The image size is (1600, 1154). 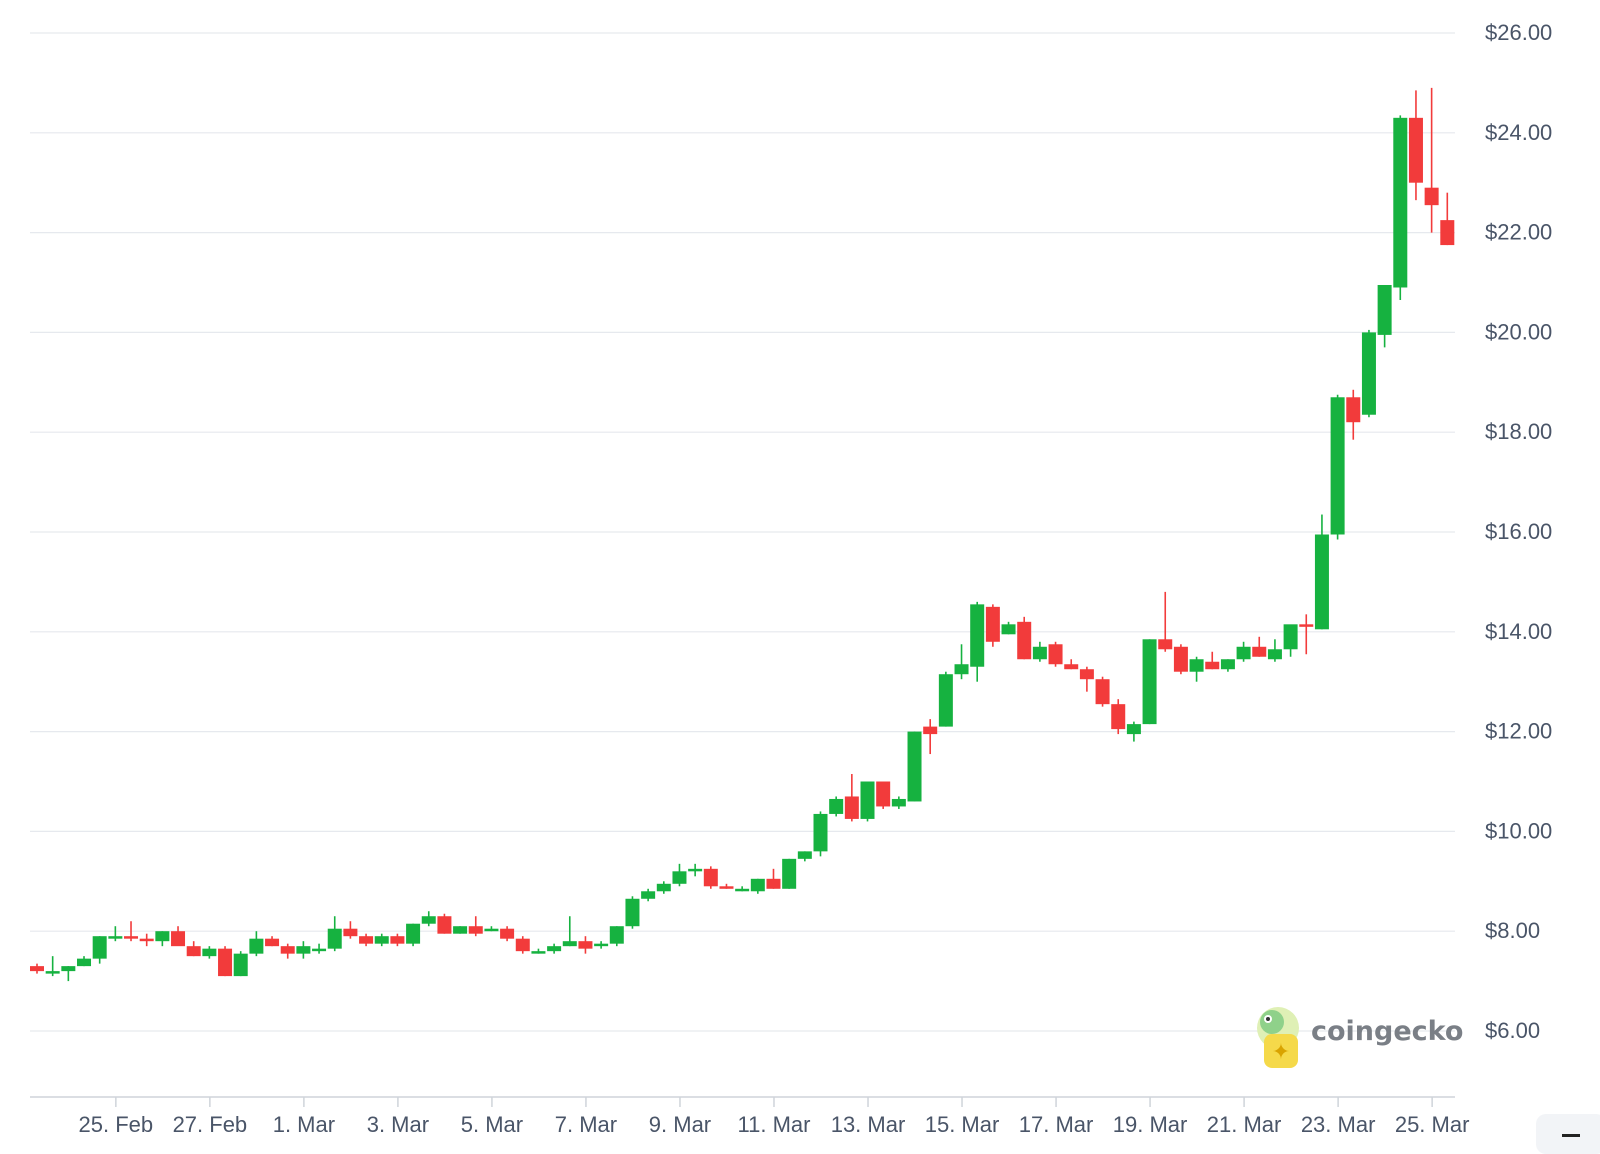 I want to click on y-tick-label: $26.00, so click(x=1518, y=32).